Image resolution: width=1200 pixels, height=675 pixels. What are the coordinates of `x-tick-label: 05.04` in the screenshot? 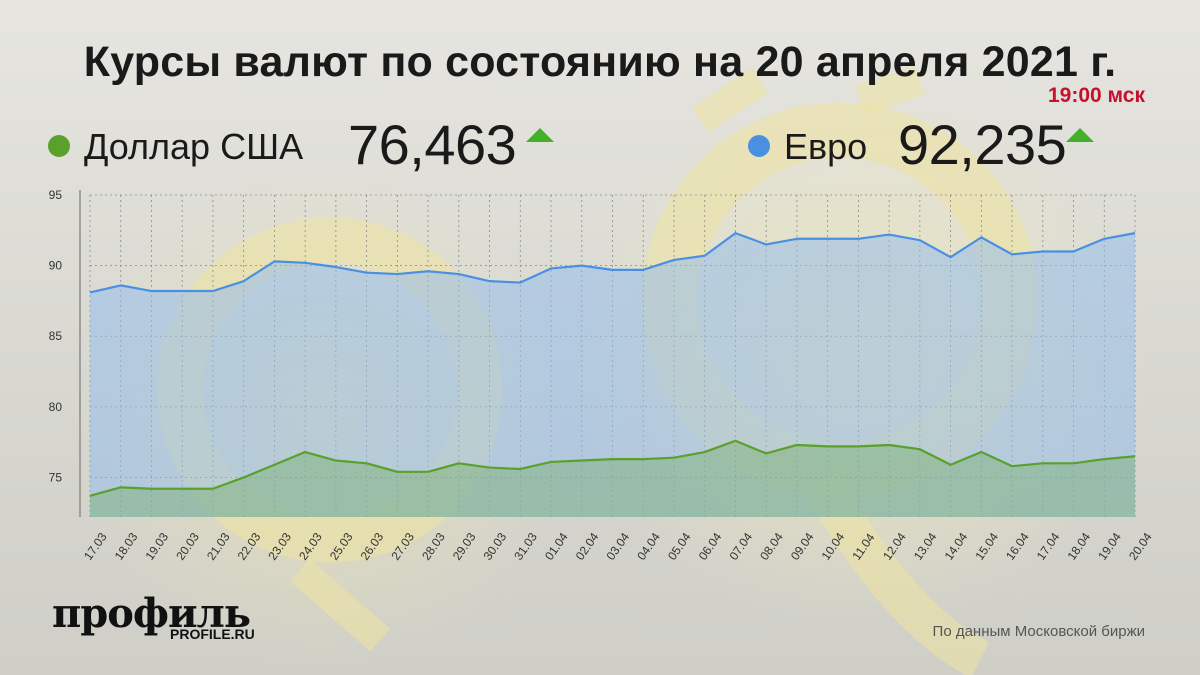 It's located at (679, 546).